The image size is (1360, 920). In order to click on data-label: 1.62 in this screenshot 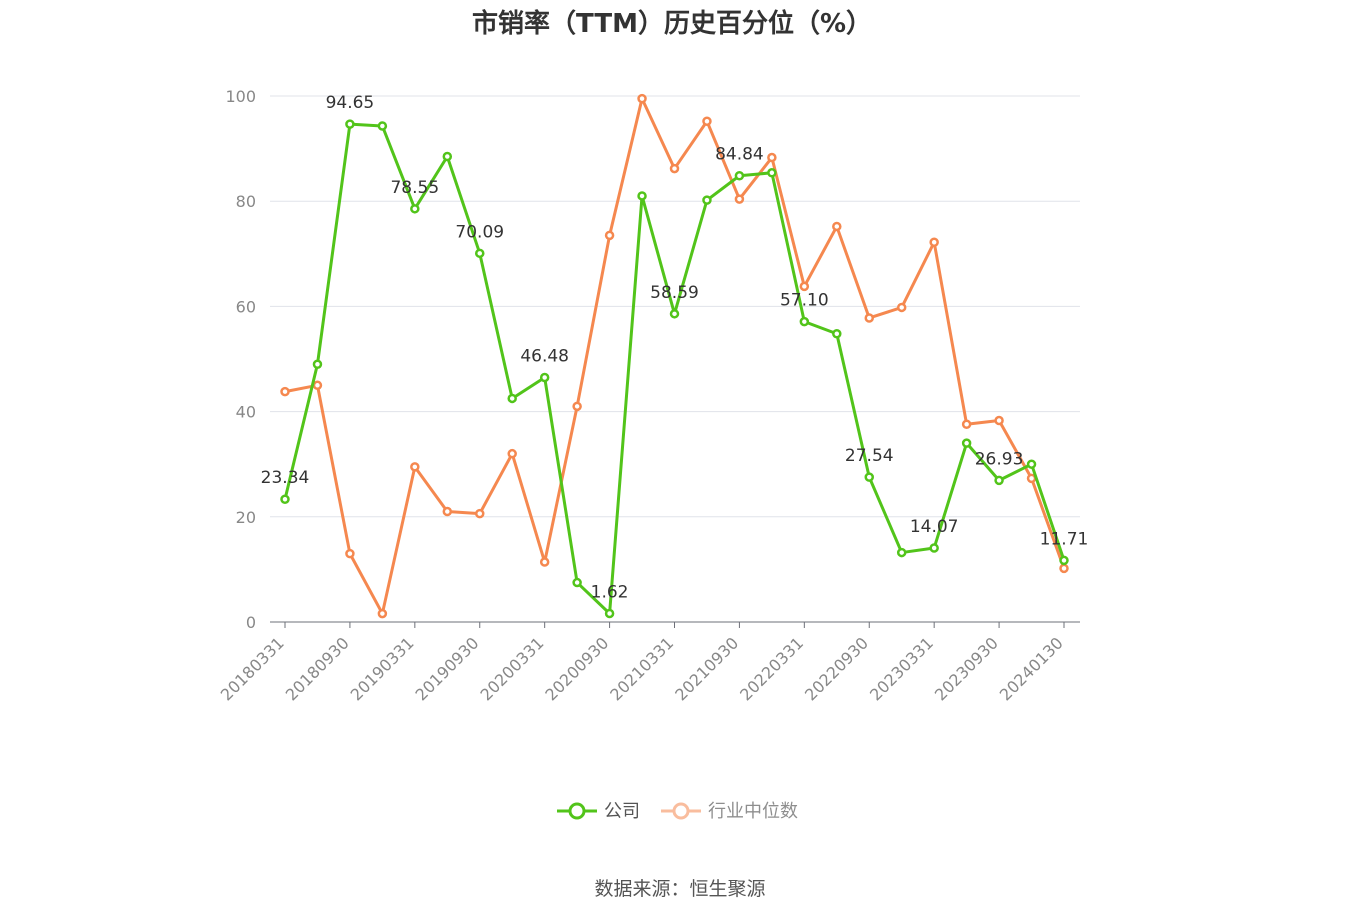, I will do `click(610, 592)`.